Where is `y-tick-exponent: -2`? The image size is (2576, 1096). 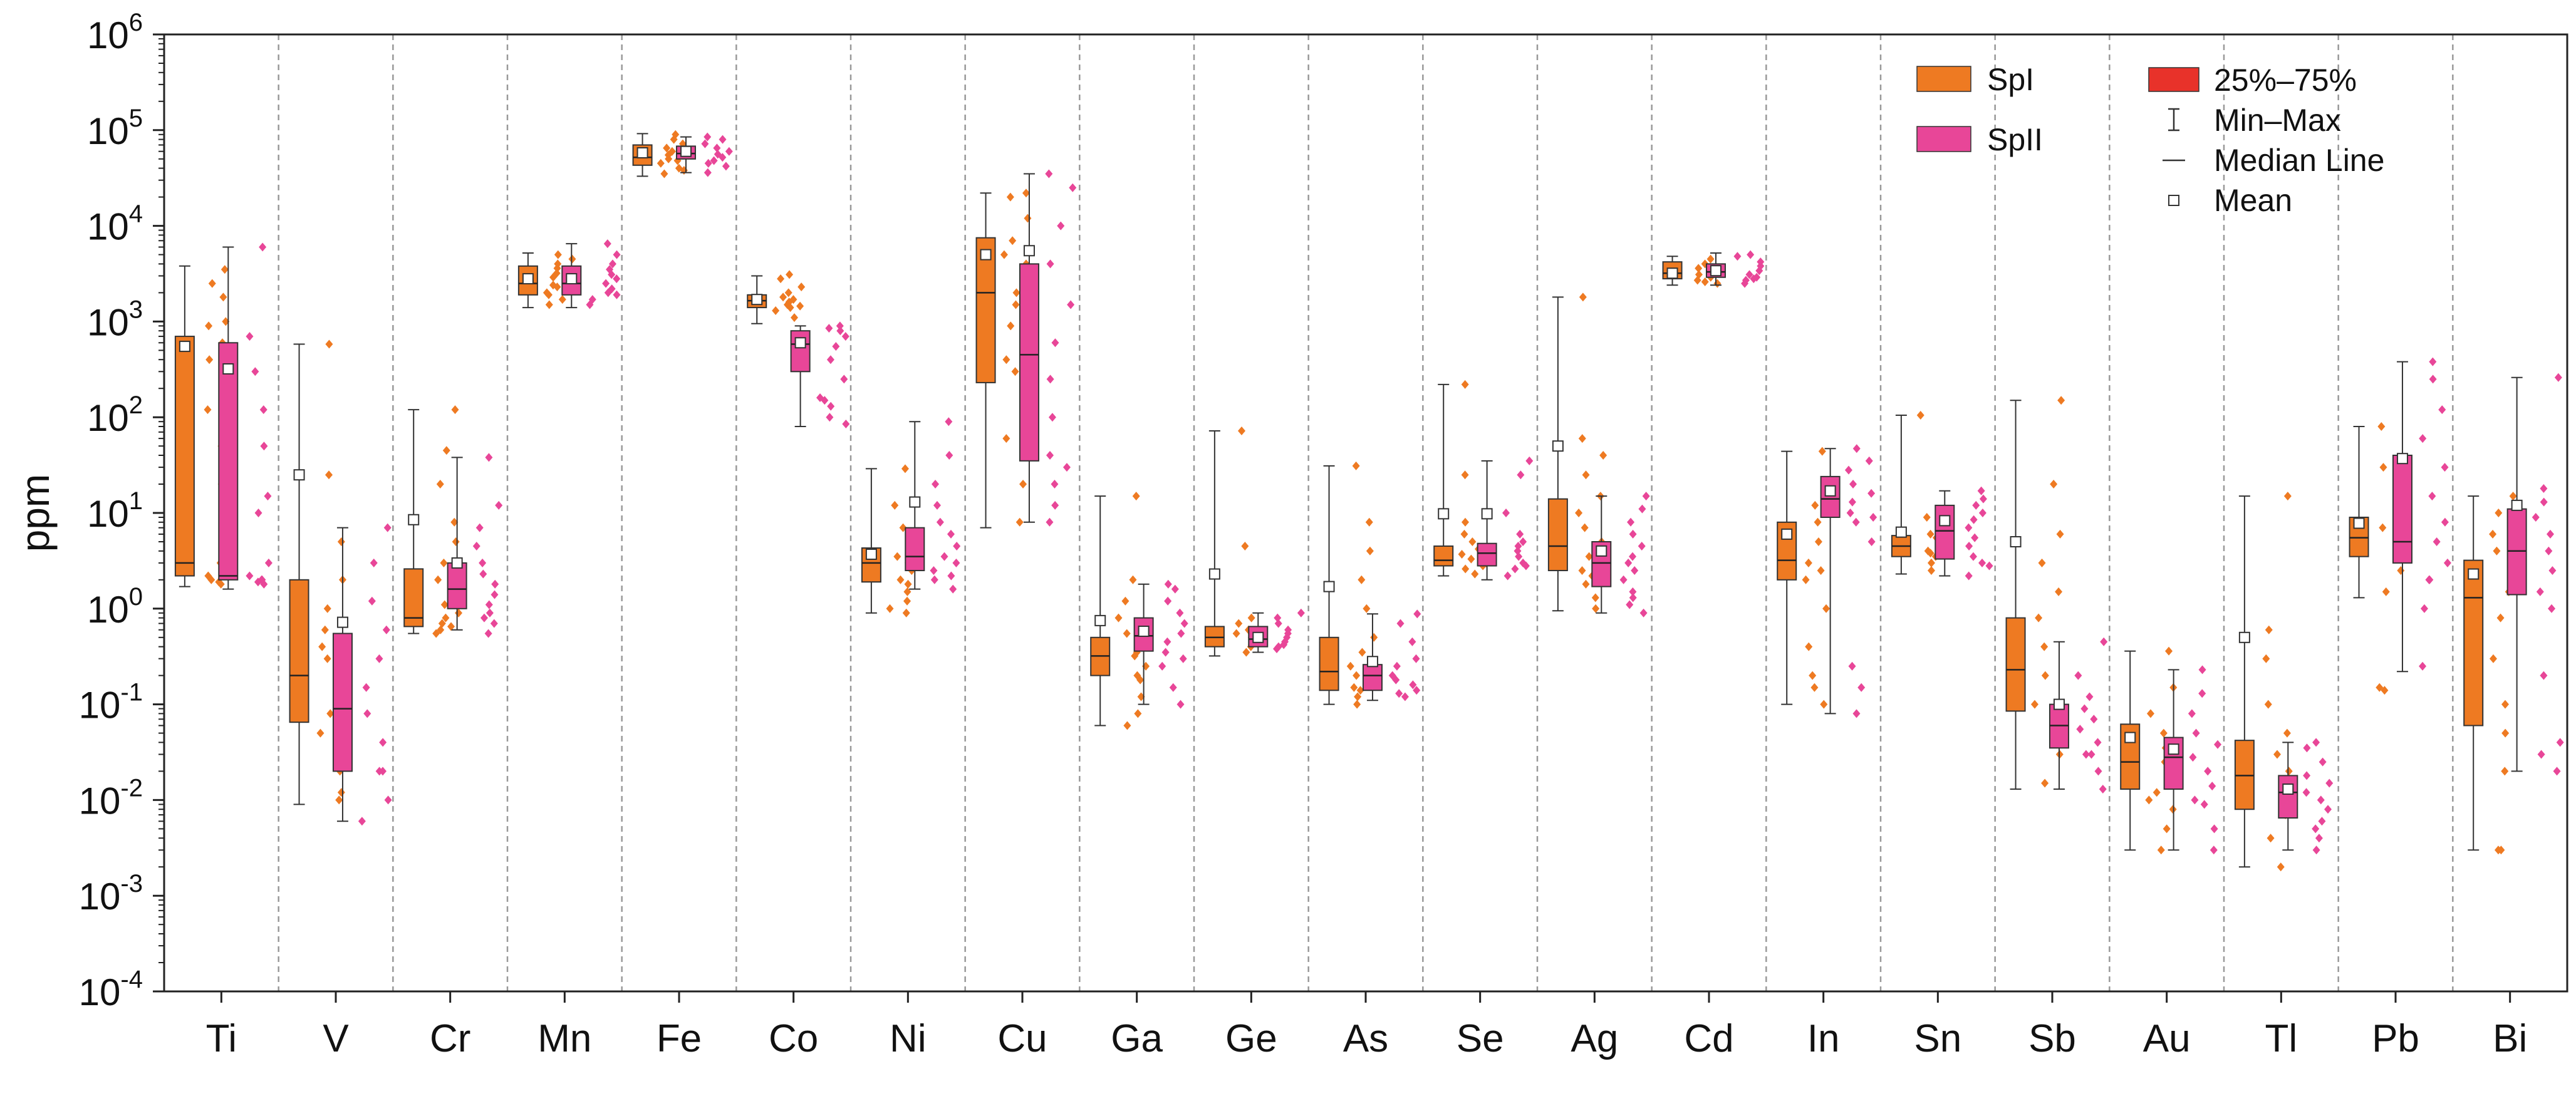
y-tick-exponent: -2 is located at coordinates (131, 788).